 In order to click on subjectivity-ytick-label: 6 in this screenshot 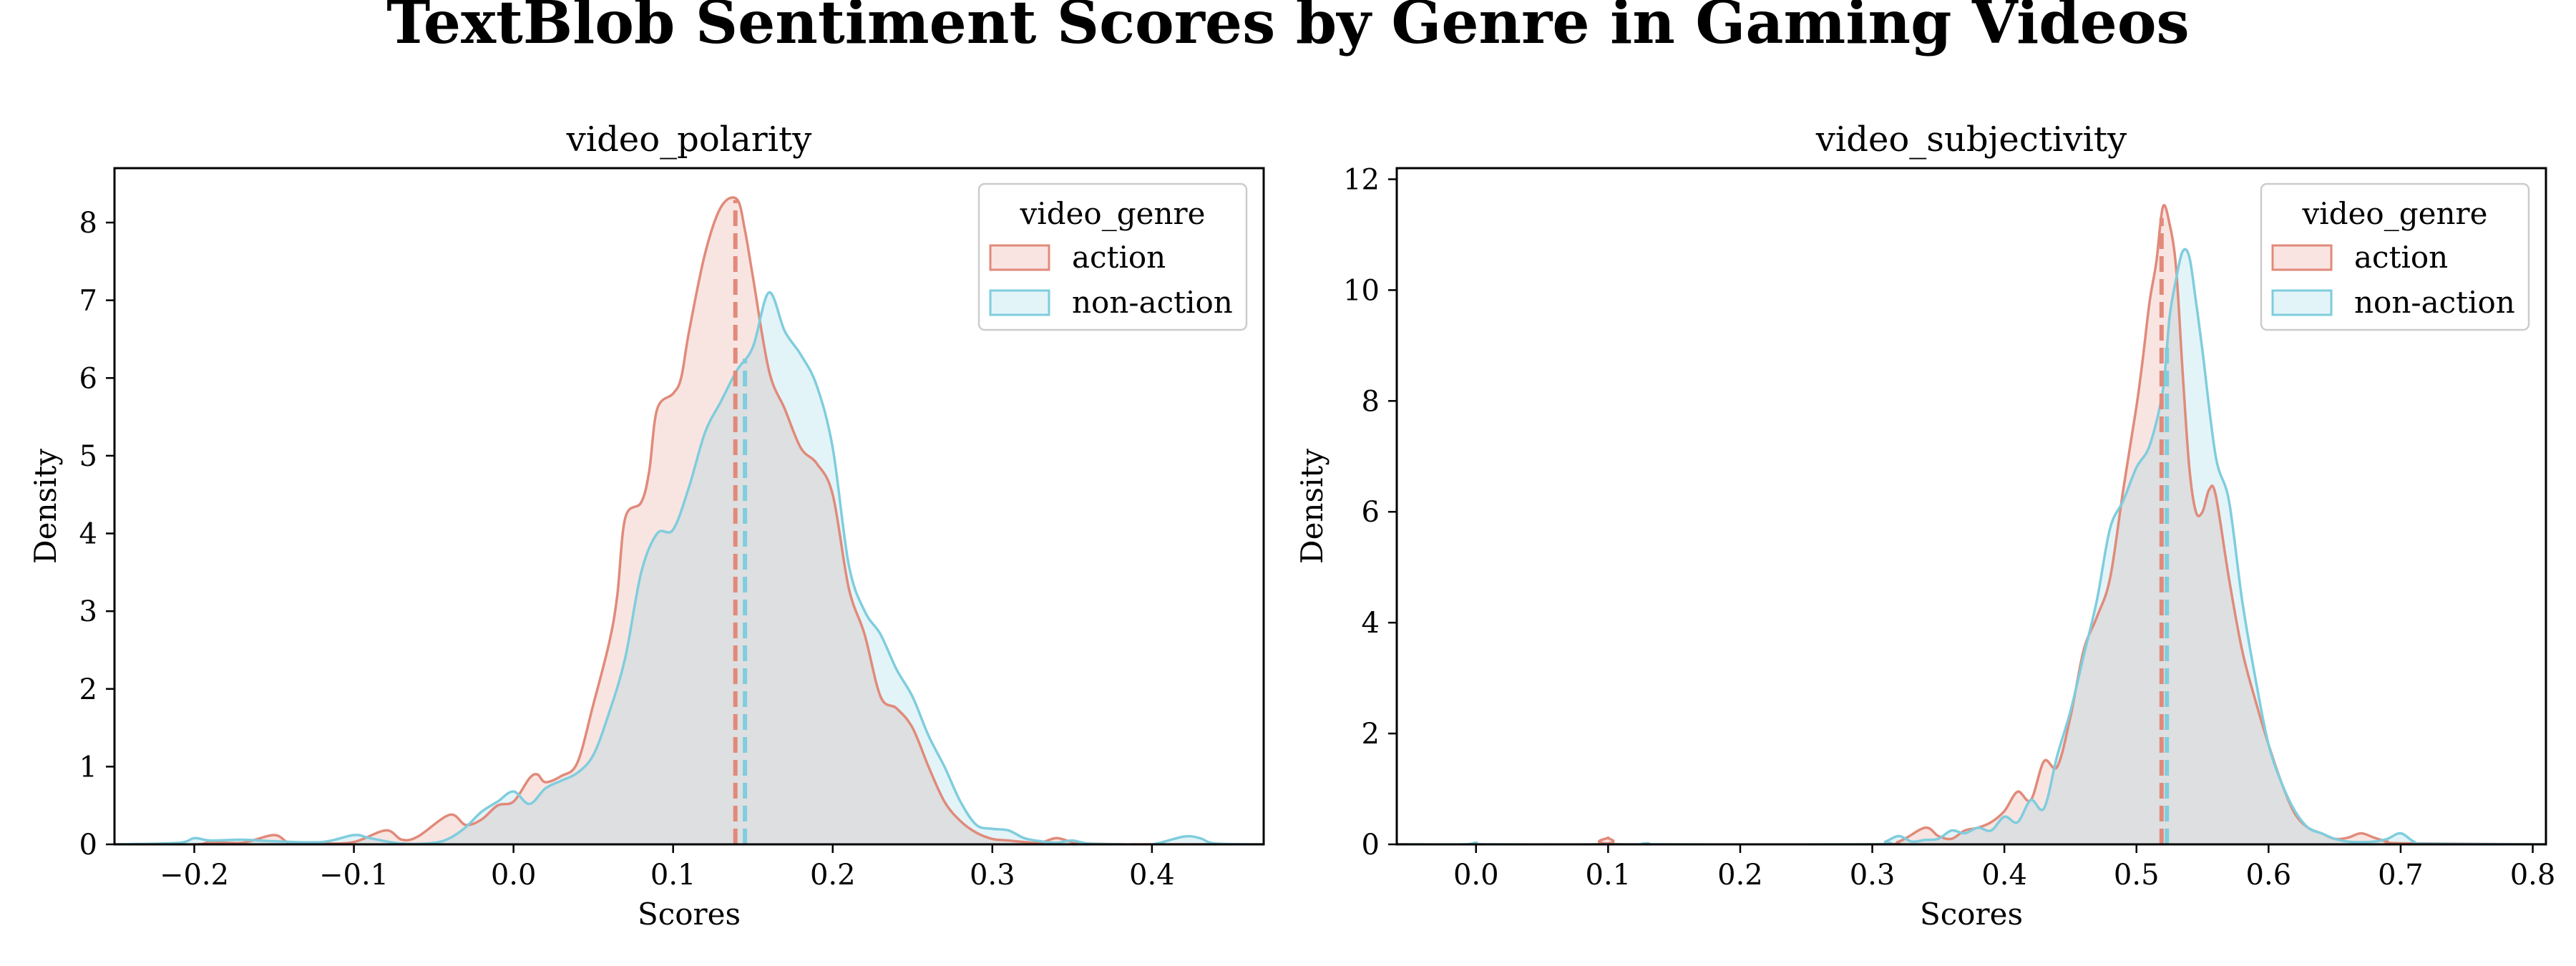, I will do `click(1371, 512)`.